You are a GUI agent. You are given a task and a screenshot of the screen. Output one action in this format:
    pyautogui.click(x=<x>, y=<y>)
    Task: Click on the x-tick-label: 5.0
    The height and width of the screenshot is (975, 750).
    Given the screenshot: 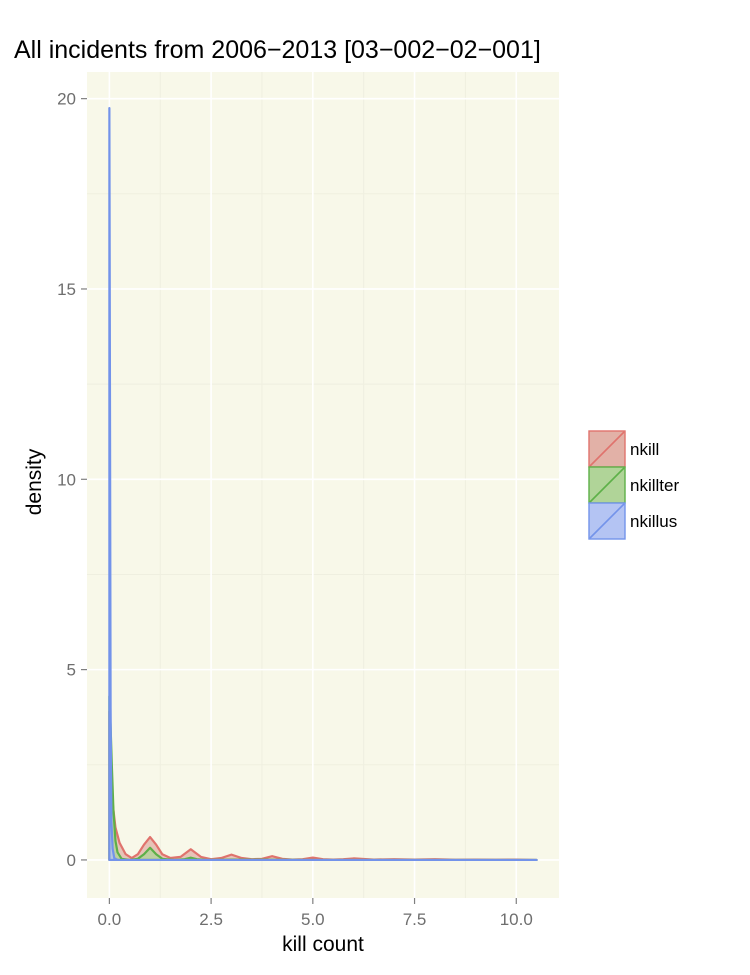 What is the action you would take?
    pyautogui.click(x=313, y=919)
    